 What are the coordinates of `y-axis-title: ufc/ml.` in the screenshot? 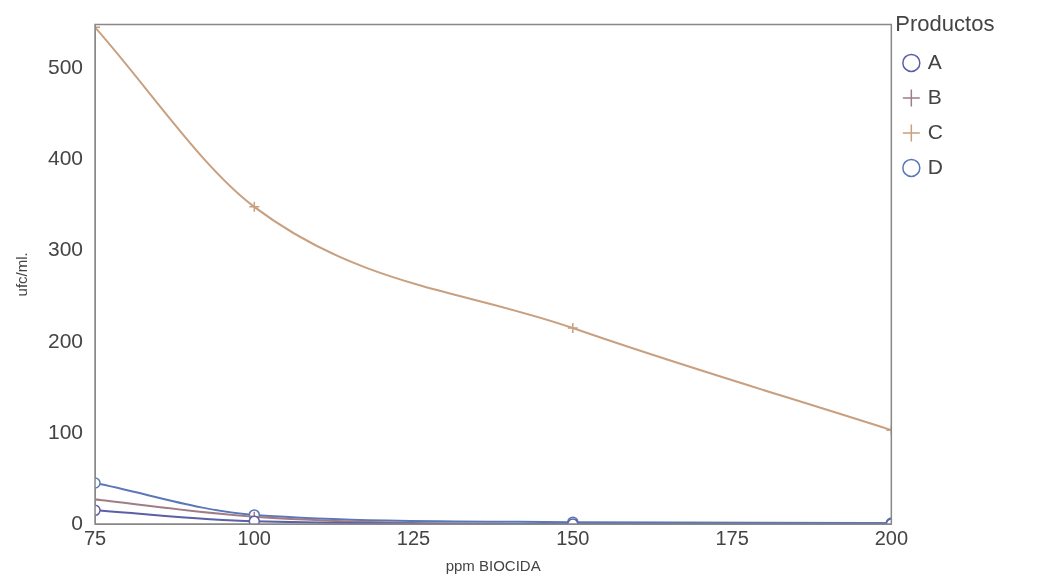 It's located at (22, 274).